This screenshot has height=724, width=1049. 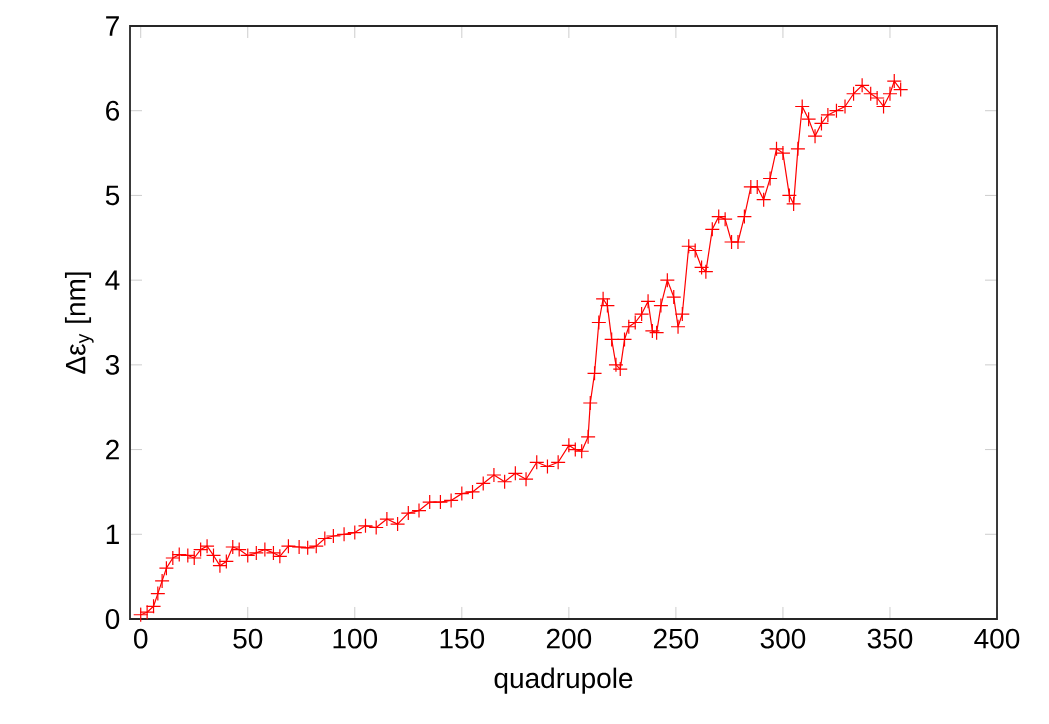 I want to click on y-tick-label: 5, so click(x=112, y=195).